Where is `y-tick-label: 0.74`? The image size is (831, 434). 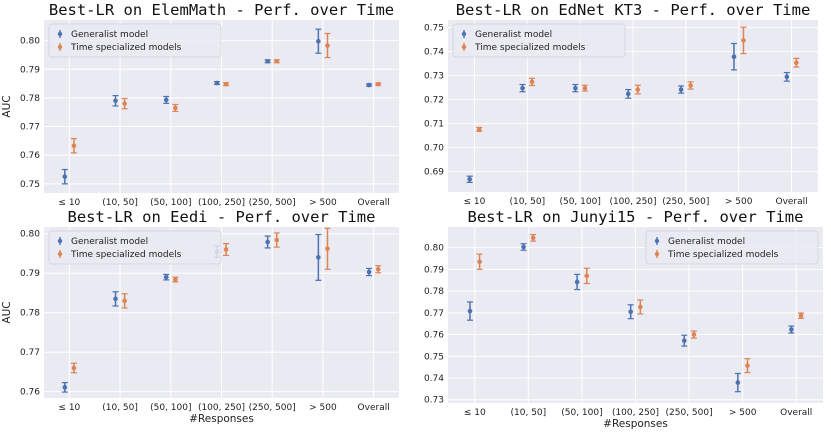 y-tick-label: 0.74 is located at coordinates (434, 379).